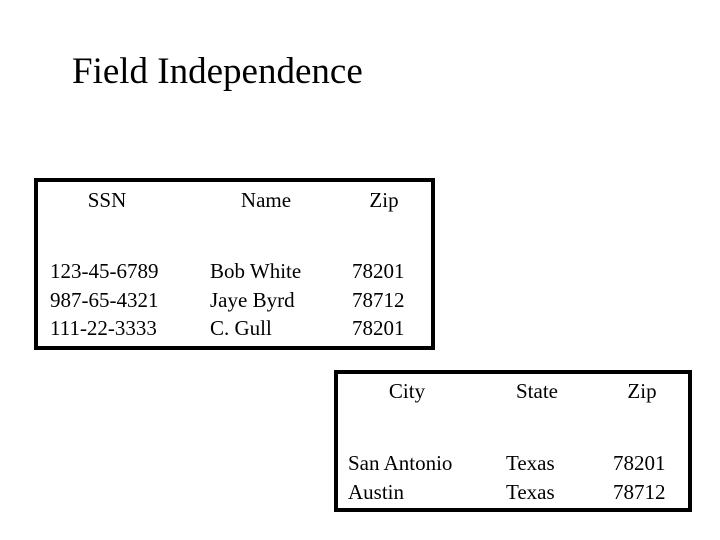 This screenshot has height=540, width=720. What do you see at coordinates (104, 271) in the screenshot?
I see `table-cell: 123-45-6789` at bounding box center [104, 271].